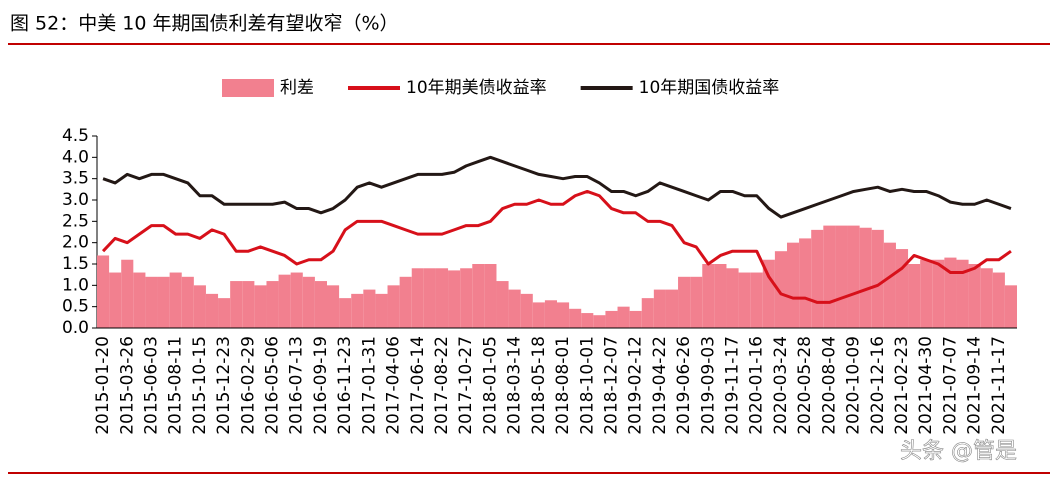 Image resolution: width=1056 pixels, height=480 pixels. What do you see at coordinates (297, 88) in the screenshot?
I see `legend-label: 利差` at bounding box center [297, 88].